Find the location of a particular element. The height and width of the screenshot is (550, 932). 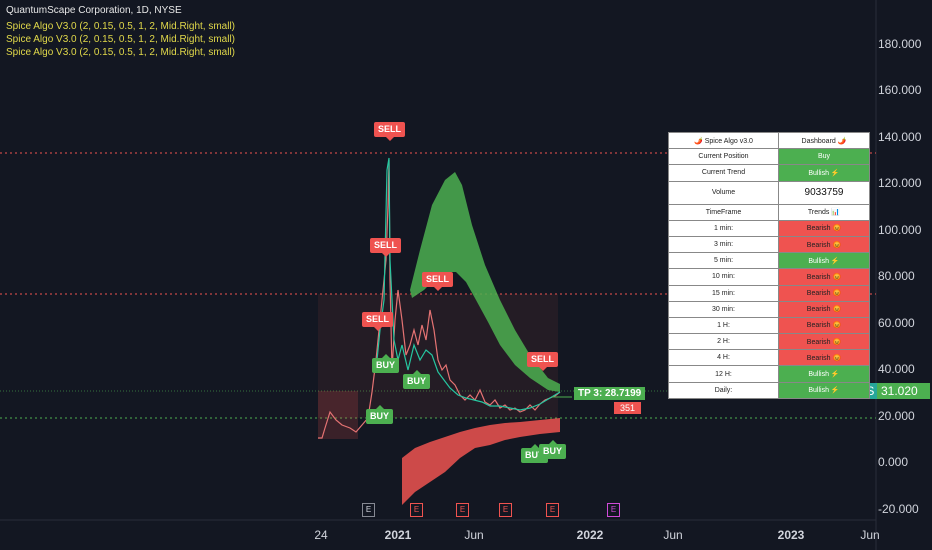

y-tick-60: 60.000 is located at coordinates (896, 323).